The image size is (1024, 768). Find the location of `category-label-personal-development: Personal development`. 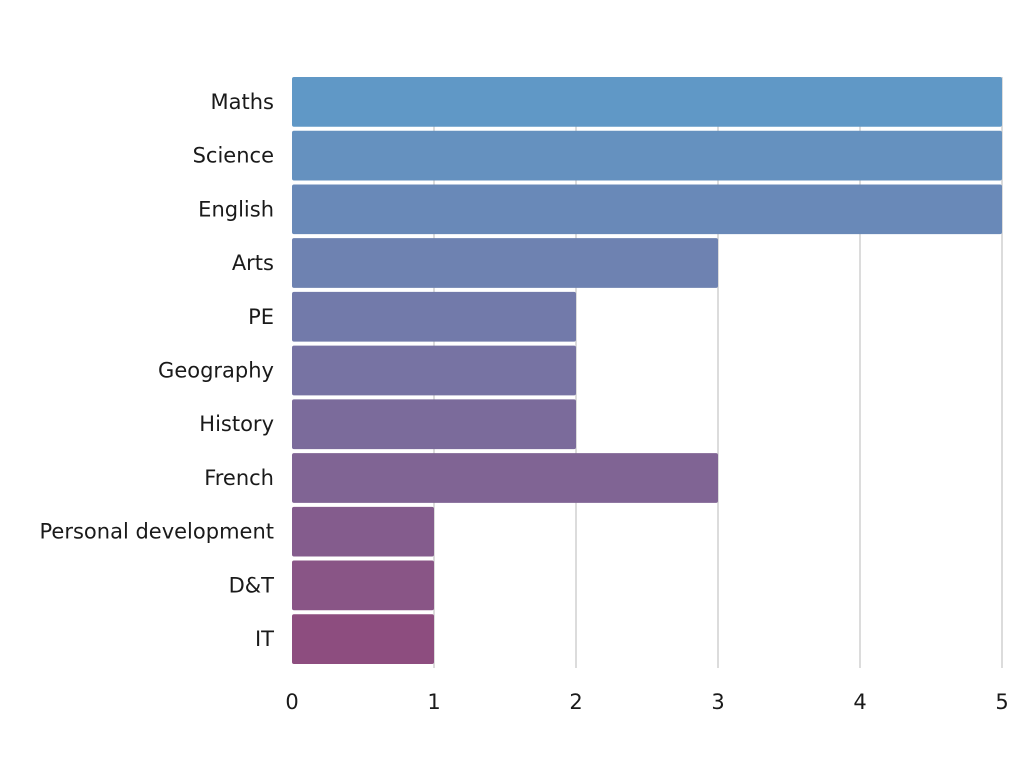

category-label-personal-development: Personal development is located at coordinates (157, 532).